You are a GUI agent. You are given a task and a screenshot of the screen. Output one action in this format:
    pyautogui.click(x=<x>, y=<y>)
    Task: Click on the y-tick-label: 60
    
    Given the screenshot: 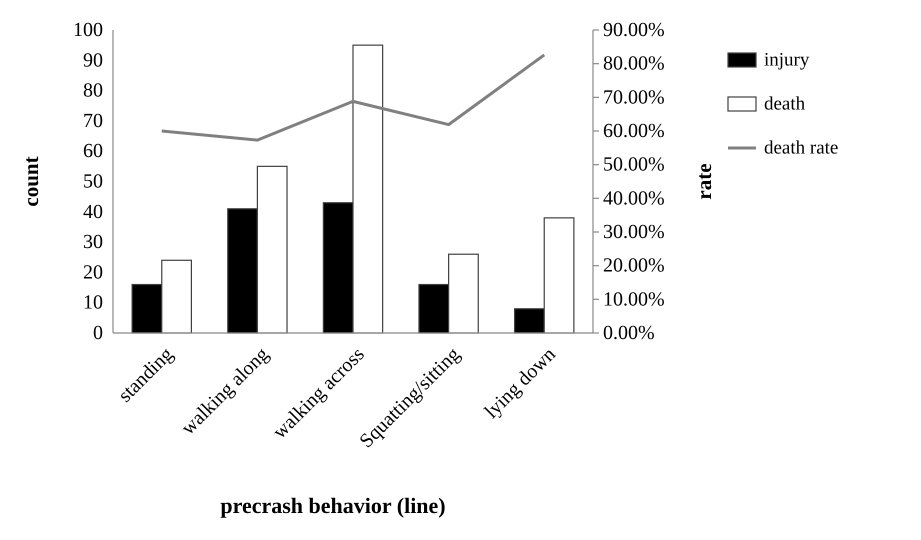 What is the action you would take?
    pyautogui.click(x=93, y=151)
    